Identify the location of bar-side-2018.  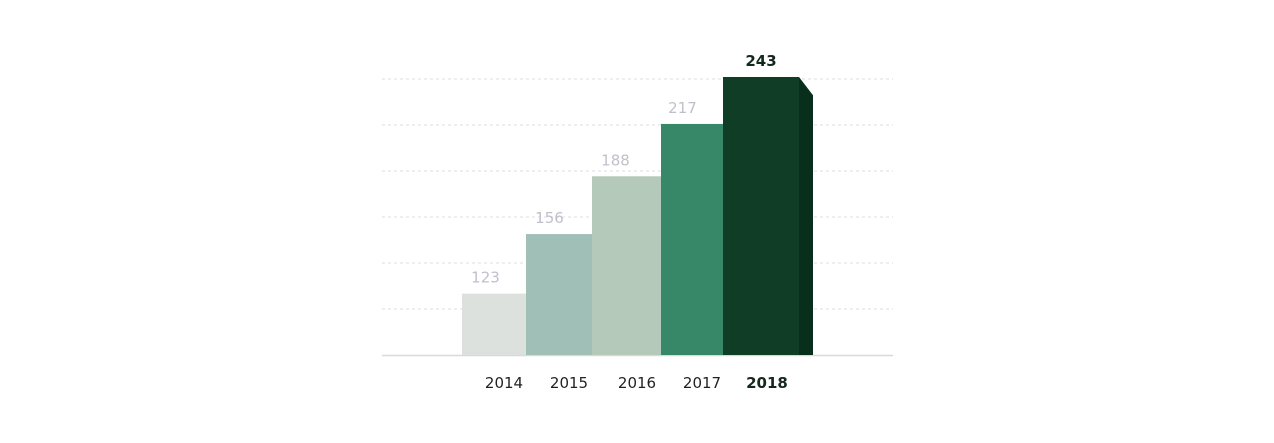
(806, 216).